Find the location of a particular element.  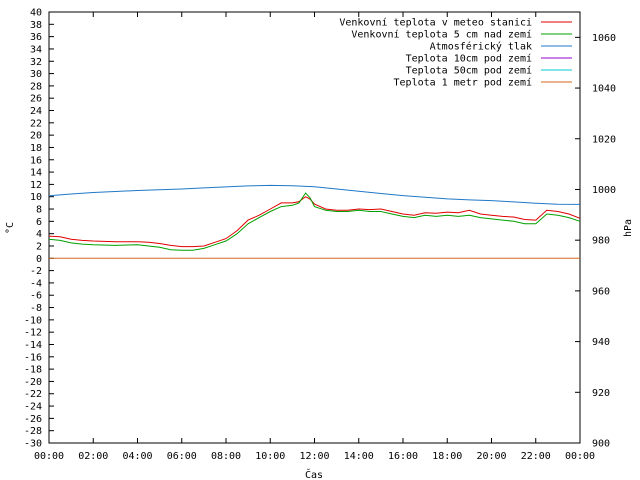

x-tick-label: 08:00 is located at coordinates (226, 456).